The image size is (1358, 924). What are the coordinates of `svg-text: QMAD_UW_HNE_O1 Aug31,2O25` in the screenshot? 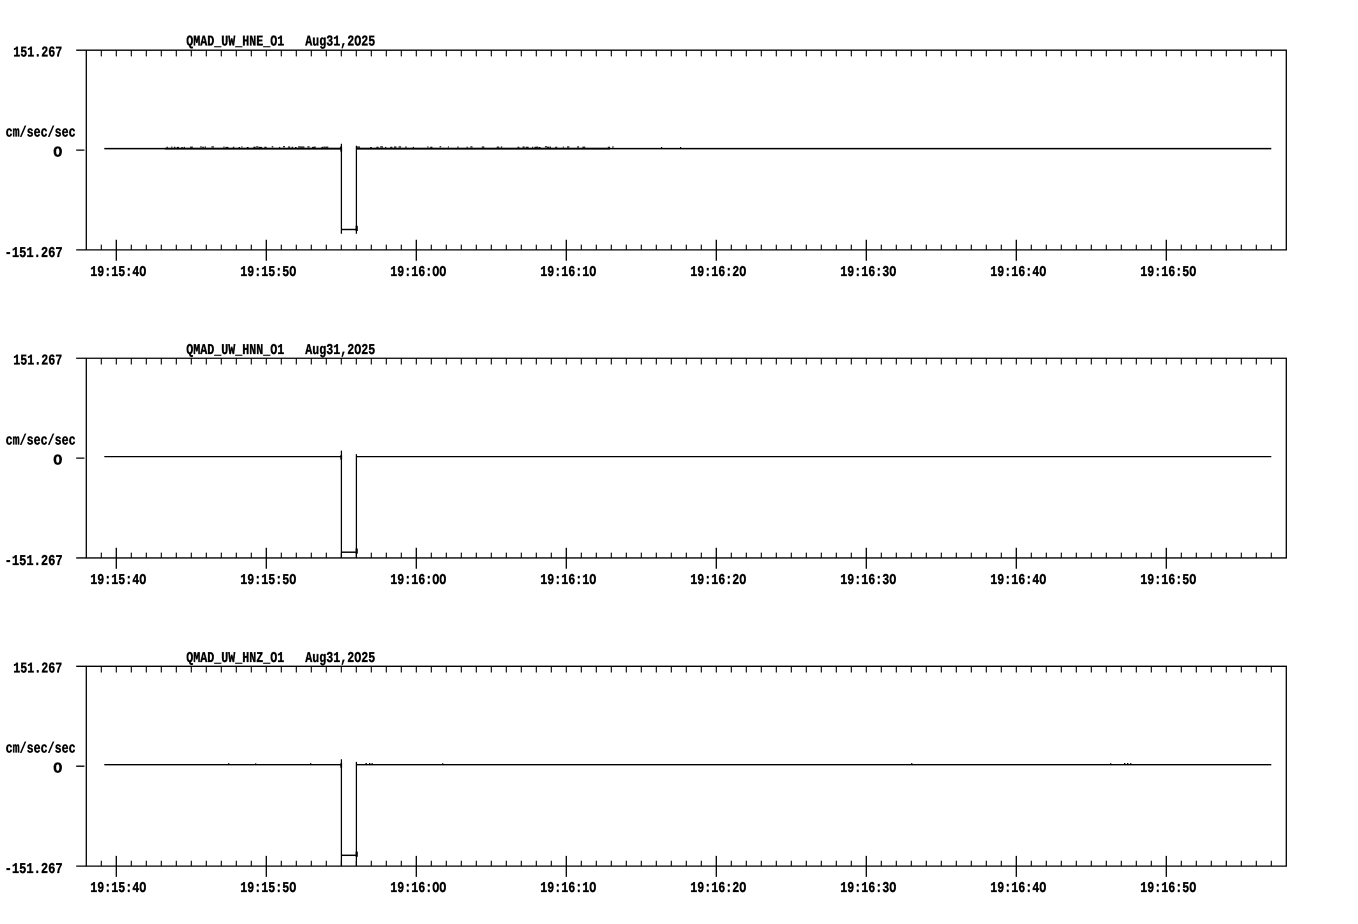 It's located at (280, 42).